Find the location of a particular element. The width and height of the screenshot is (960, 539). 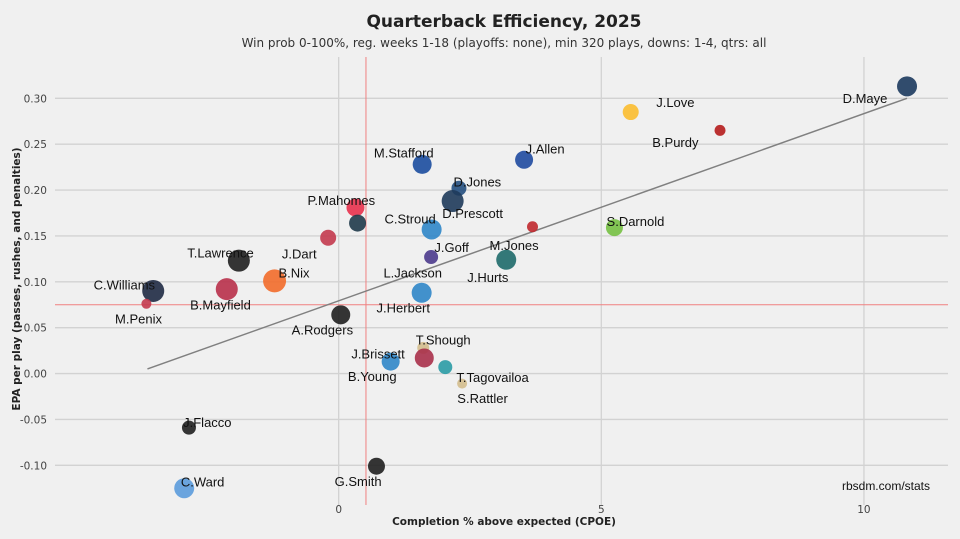

label-j-hurts: J.Hurts is located at coordinates (488, 277).